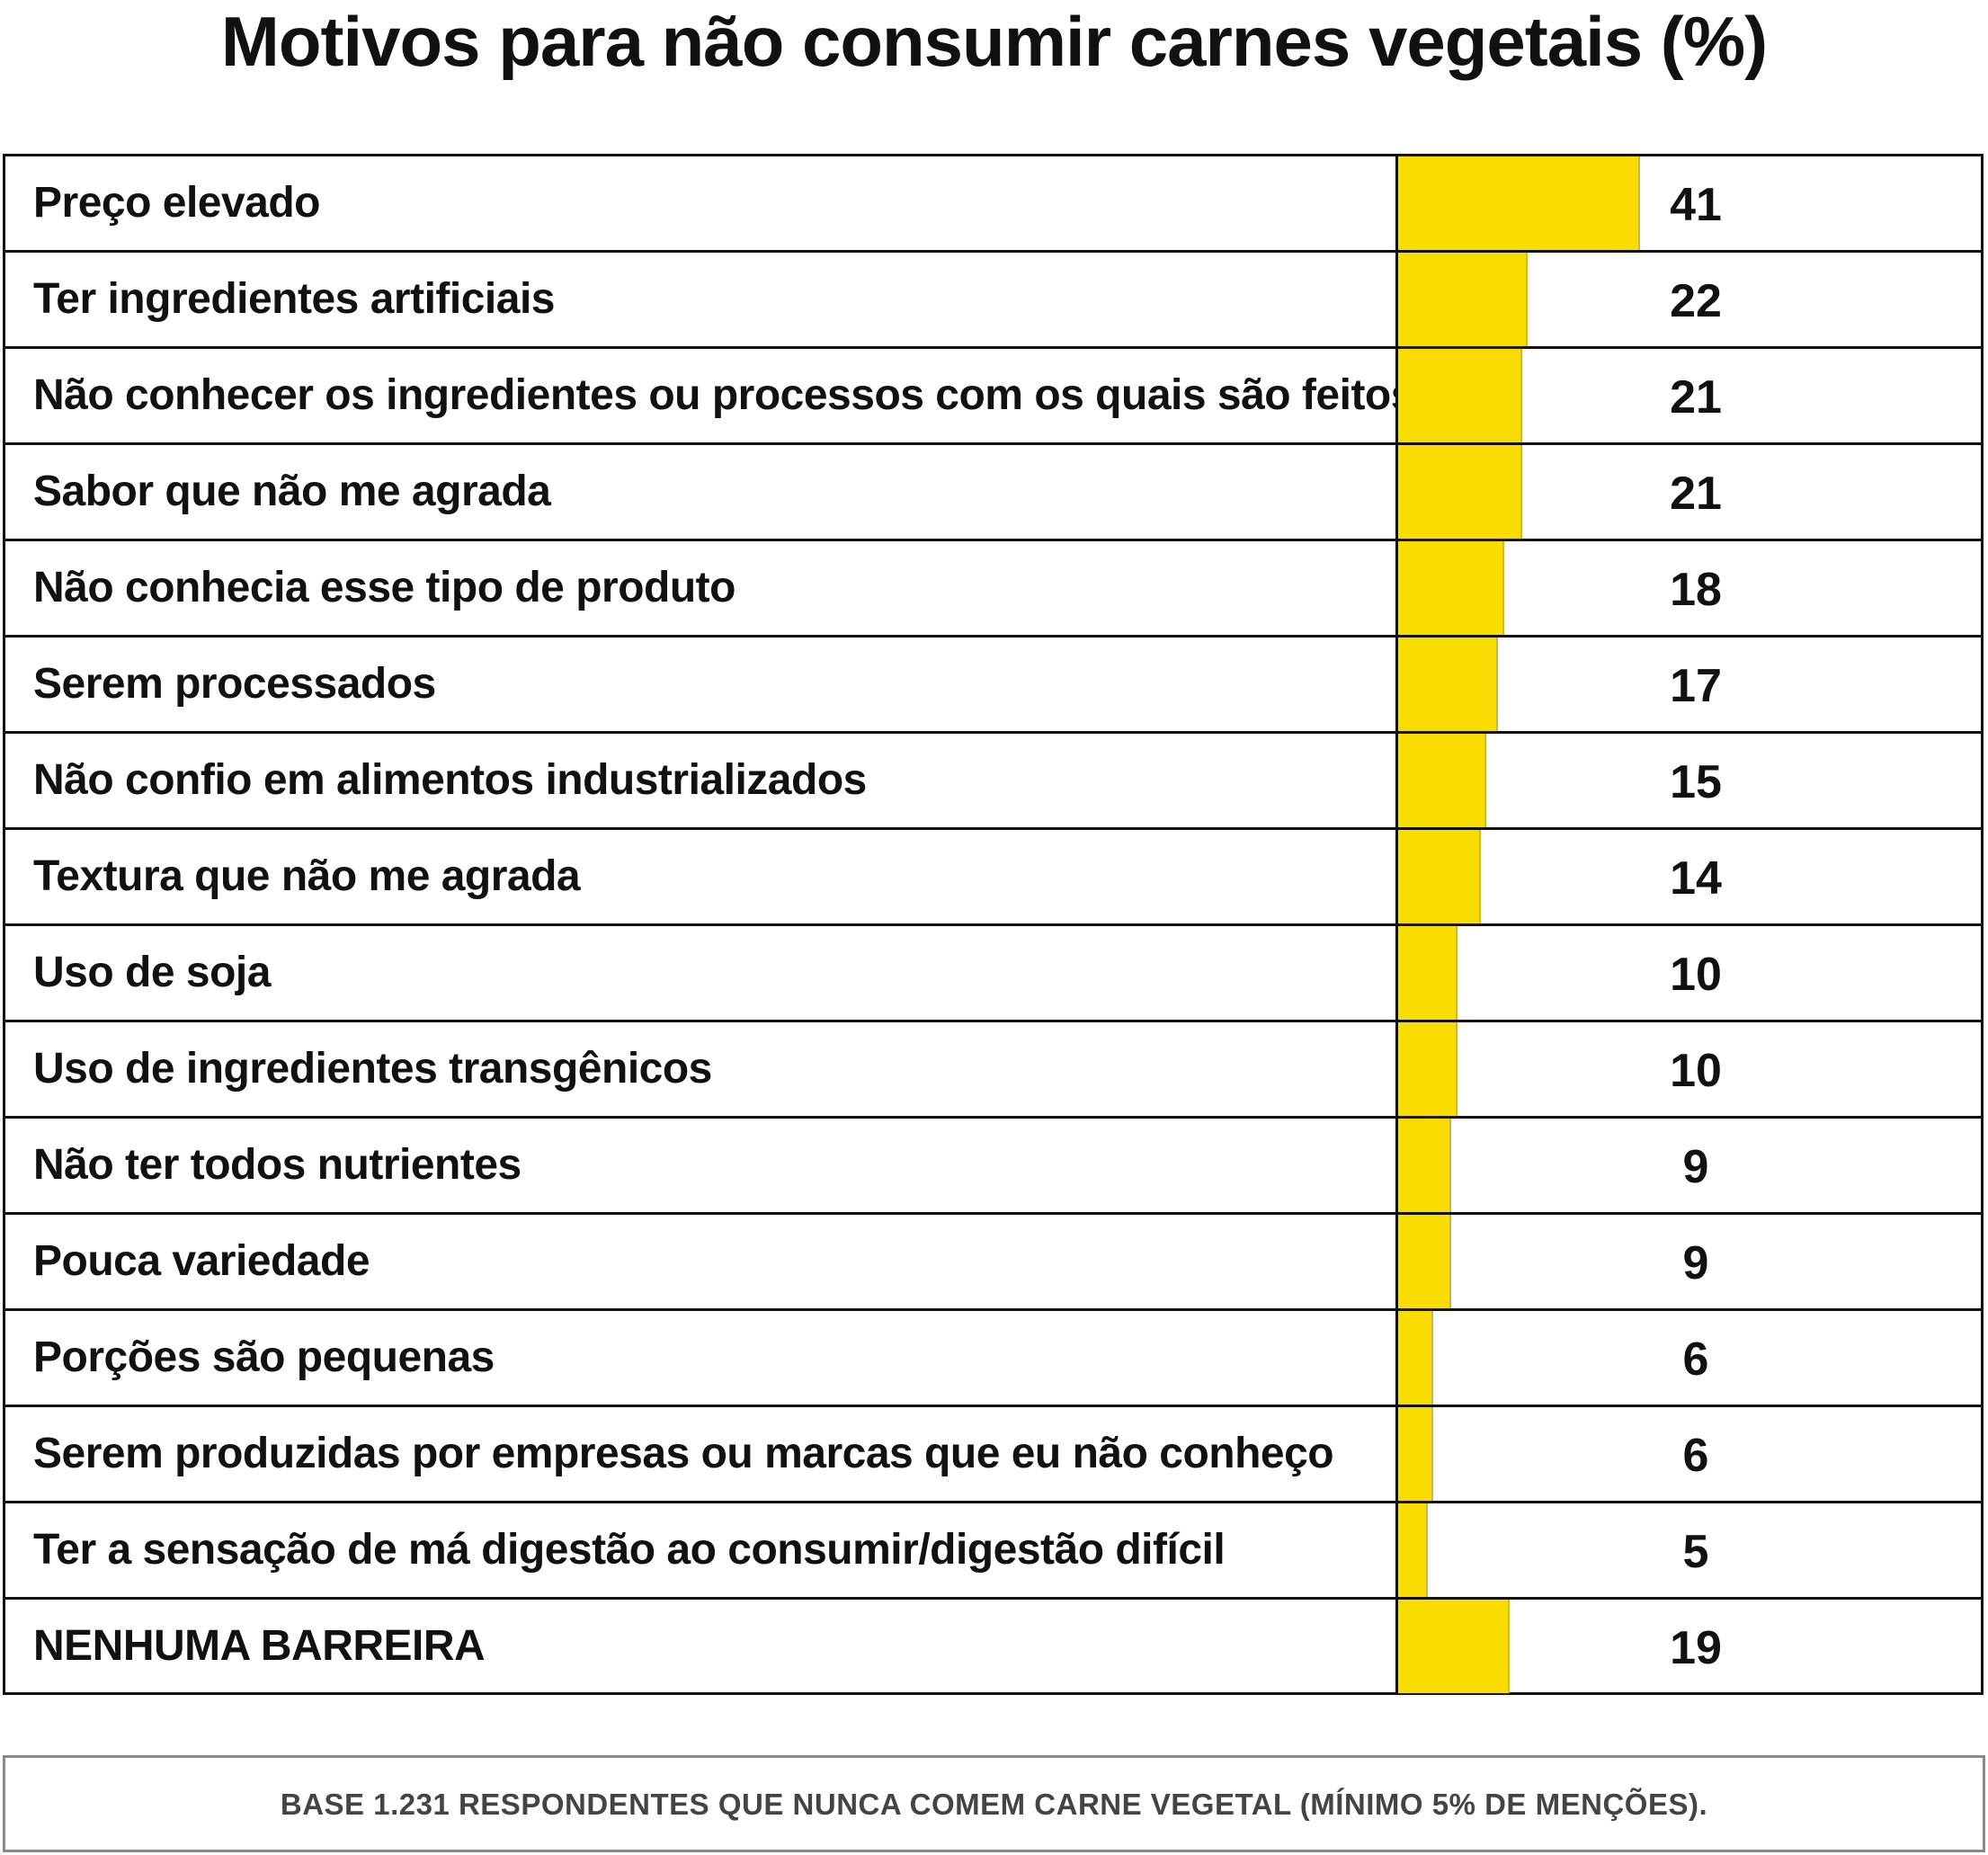  I want to click on table-row: Sabor que não me agrada 21, so click(993, 493).